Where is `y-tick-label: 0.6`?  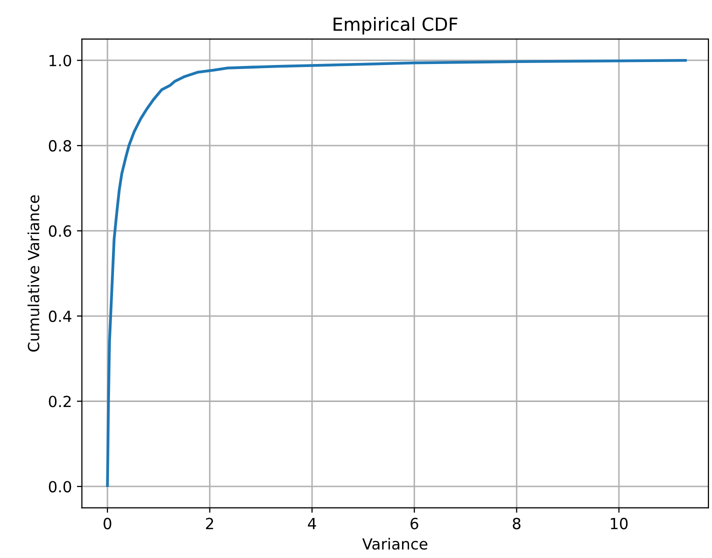 y-tick-label: 0.6 is located at coordinates (60, 231).